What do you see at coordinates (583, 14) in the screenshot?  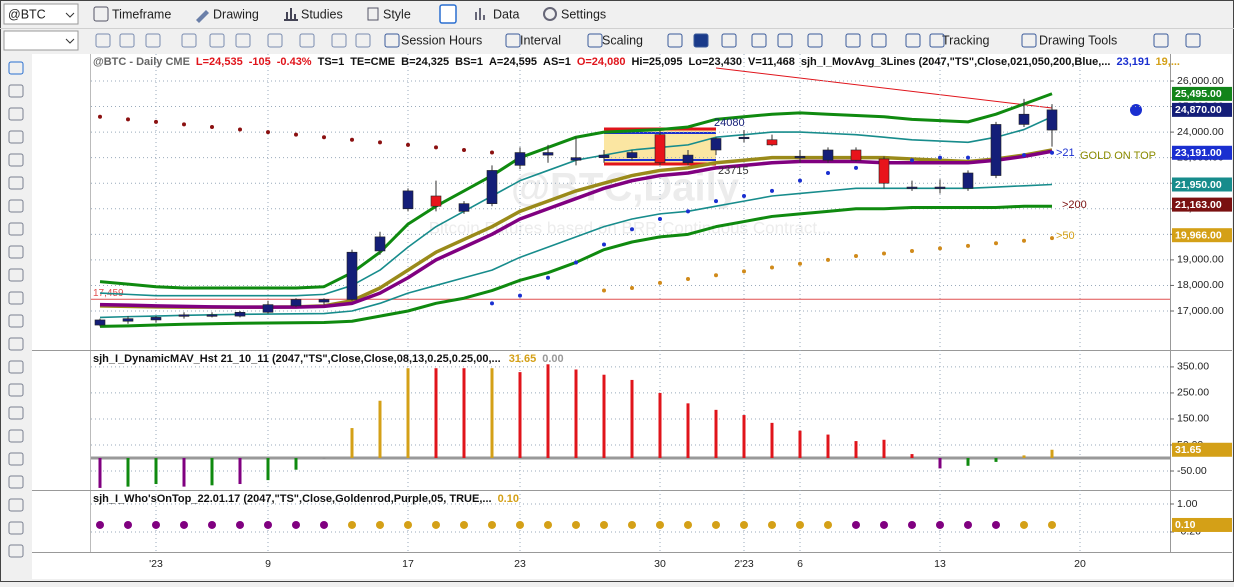 I see `menu-settings: Settings` at bounding box center [583, 14].